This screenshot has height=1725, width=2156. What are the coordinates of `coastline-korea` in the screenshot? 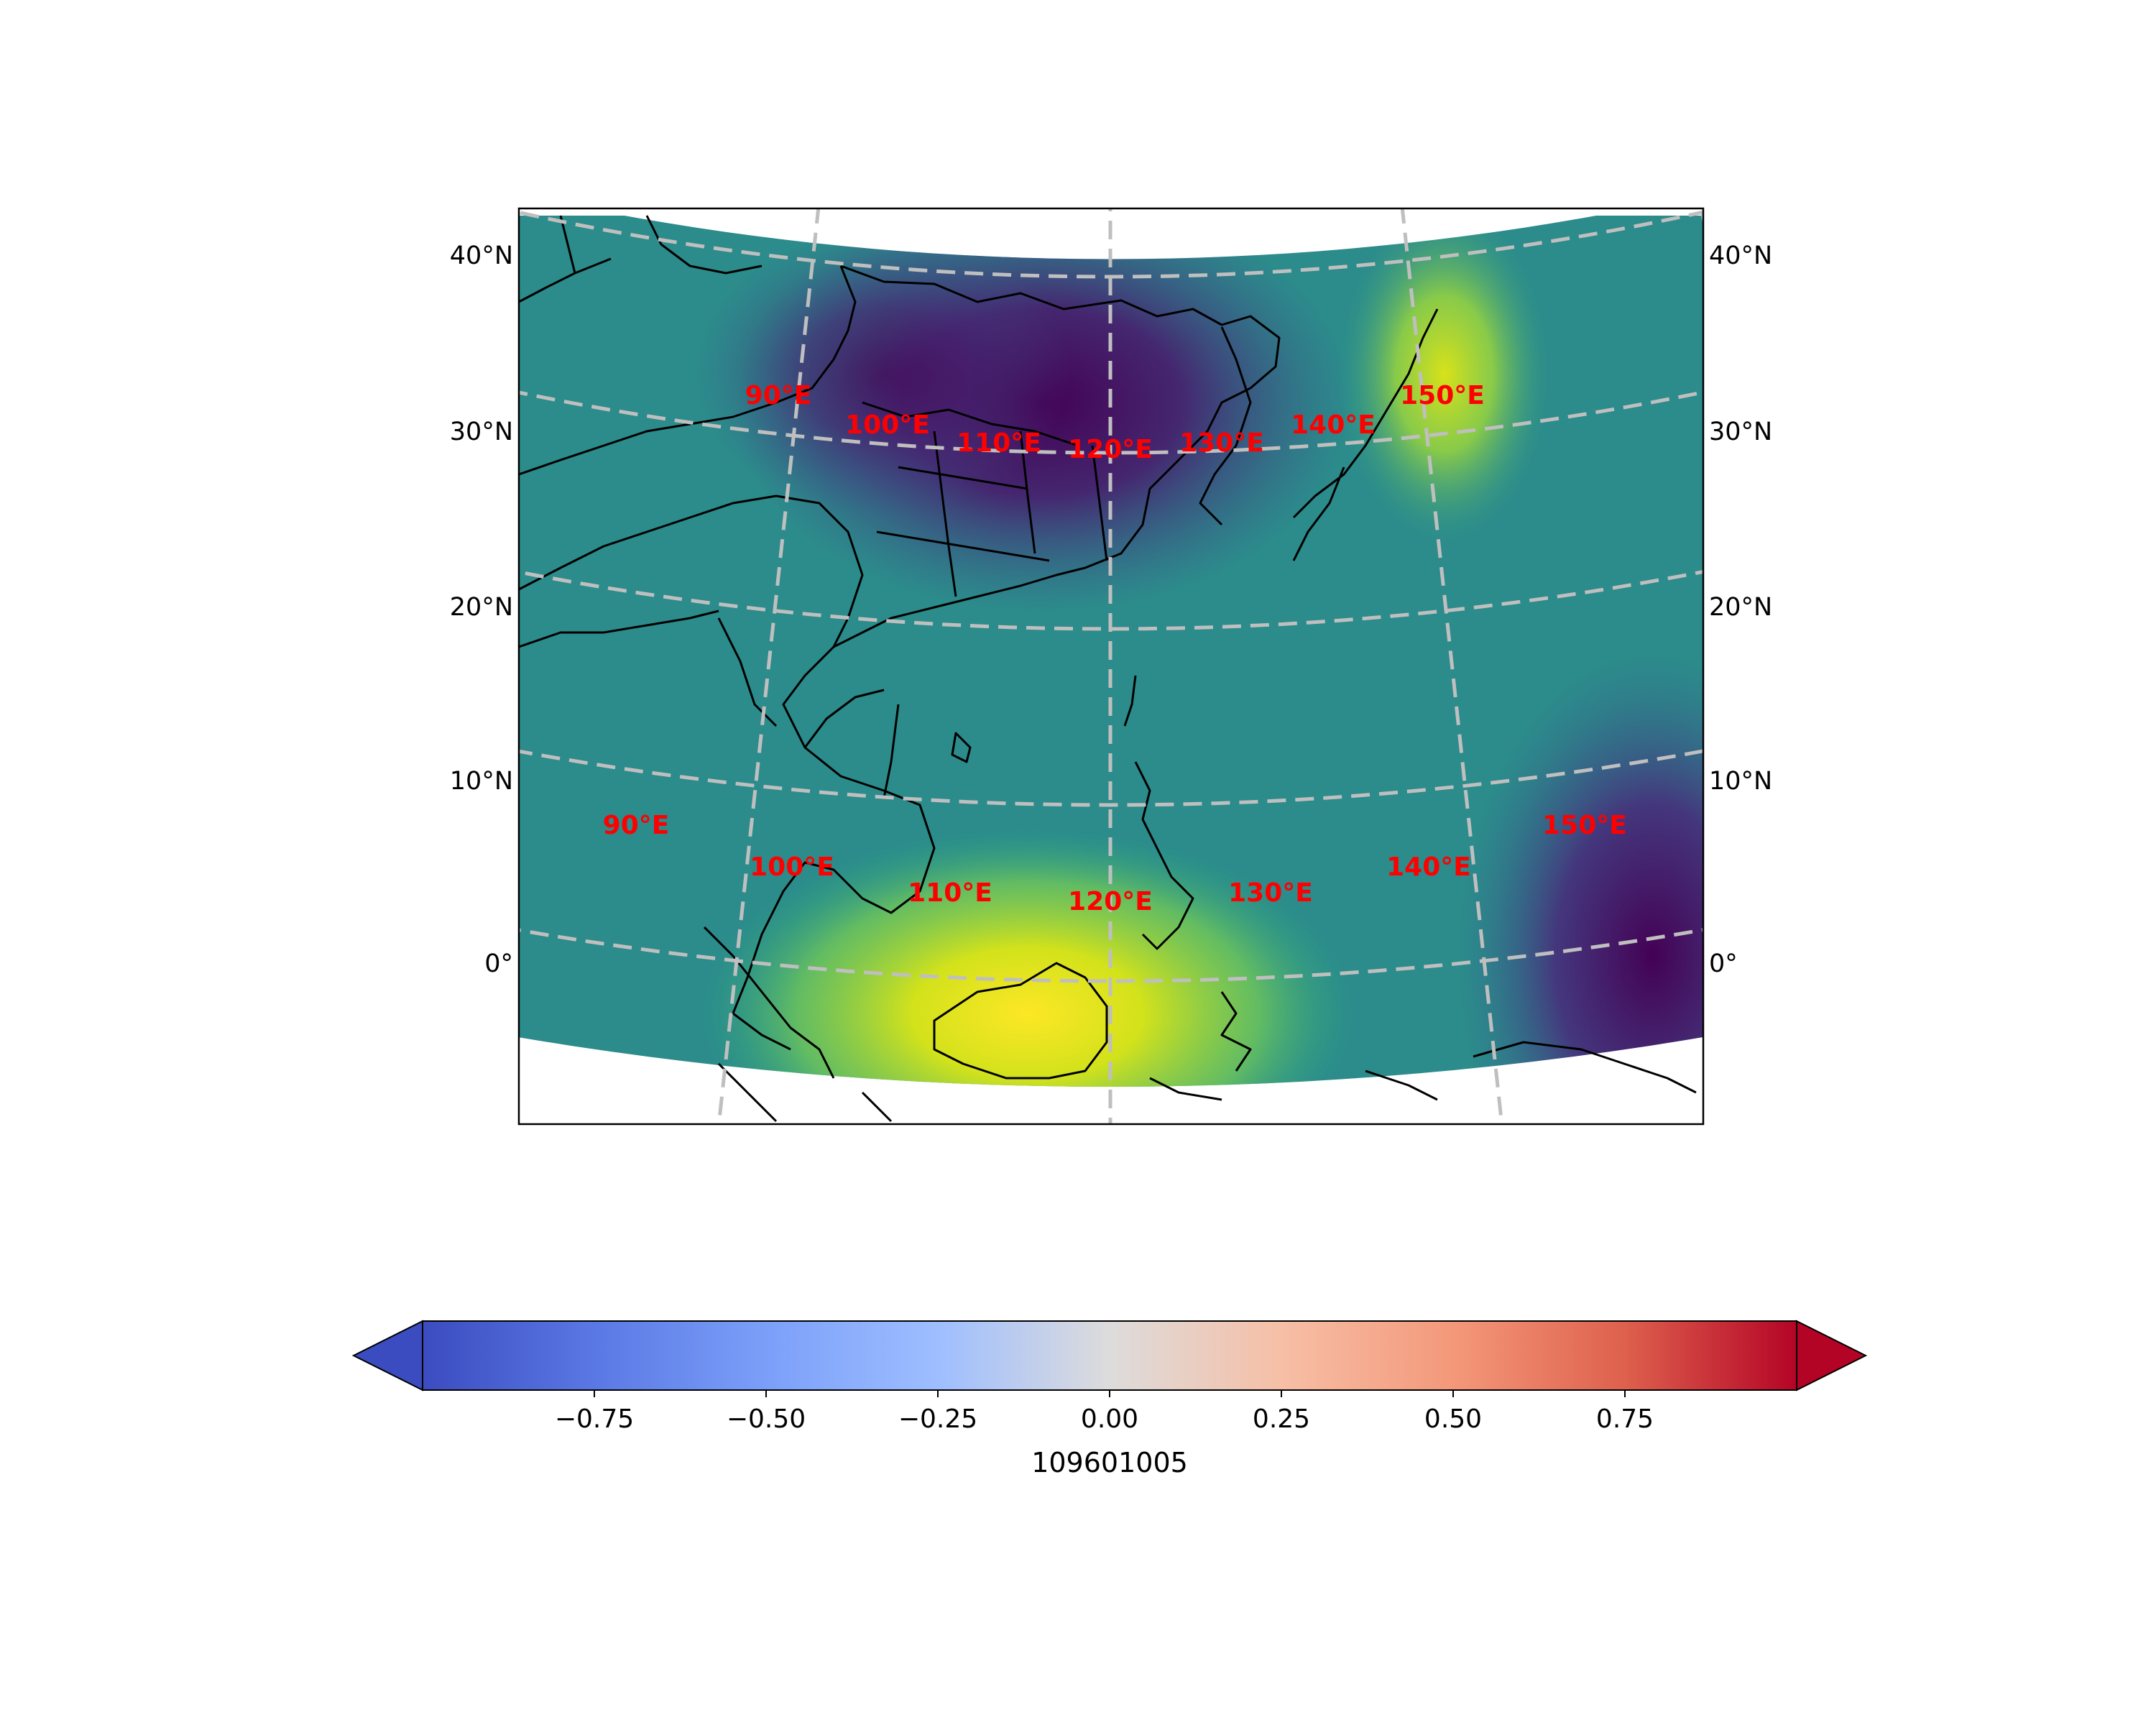 It's located at (1226, 426).